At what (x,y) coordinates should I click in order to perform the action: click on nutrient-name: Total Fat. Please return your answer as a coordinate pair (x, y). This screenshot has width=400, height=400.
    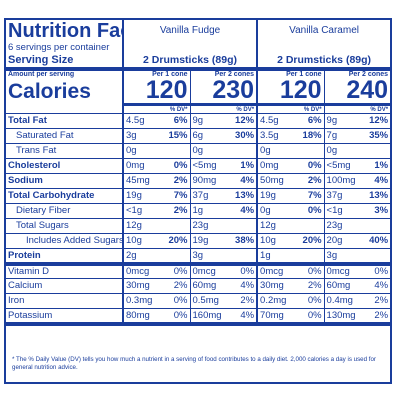
    Looking at the image, I should click on (64, 121).